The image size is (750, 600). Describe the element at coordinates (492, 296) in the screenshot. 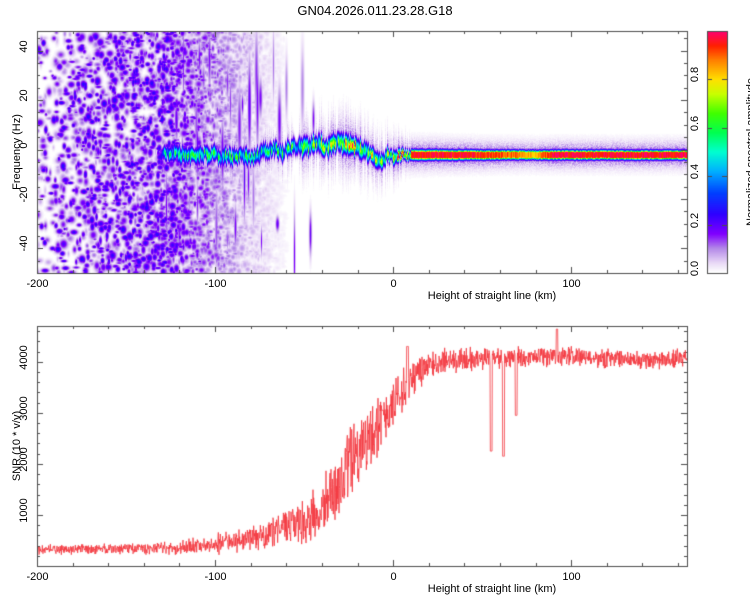

I see `spectrogram-x-axis-label: Height of straight line (km)` at that location.